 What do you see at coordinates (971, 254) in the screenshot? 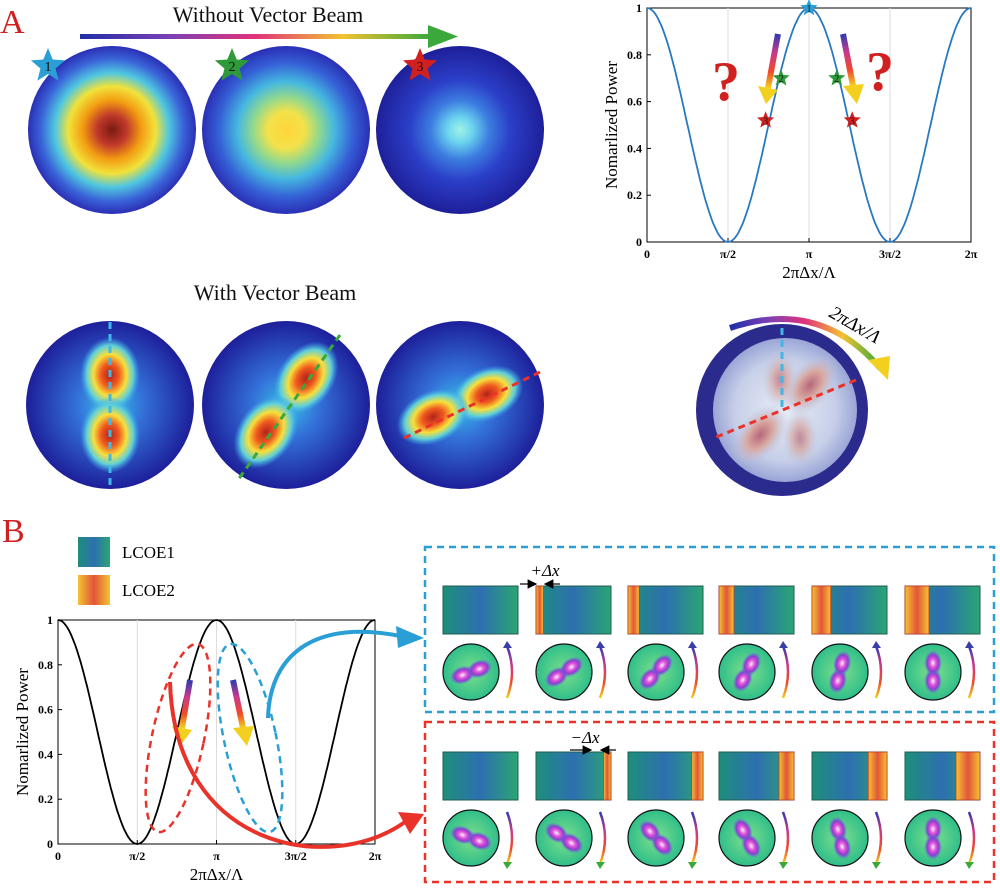
I see `x-tick-label: 2π` at bounding box center [971, 254].